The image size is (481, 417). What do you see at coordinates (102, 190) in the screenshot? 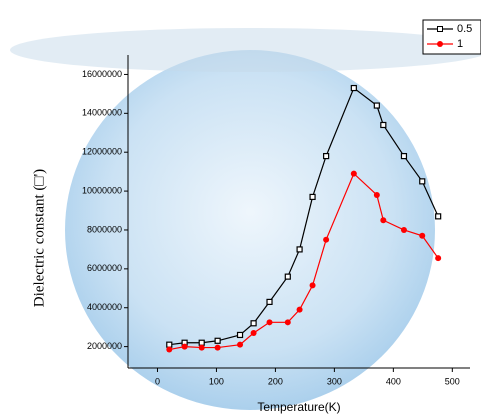
I see `y-tick-label: 10000000` at bounding box center [102, 190].